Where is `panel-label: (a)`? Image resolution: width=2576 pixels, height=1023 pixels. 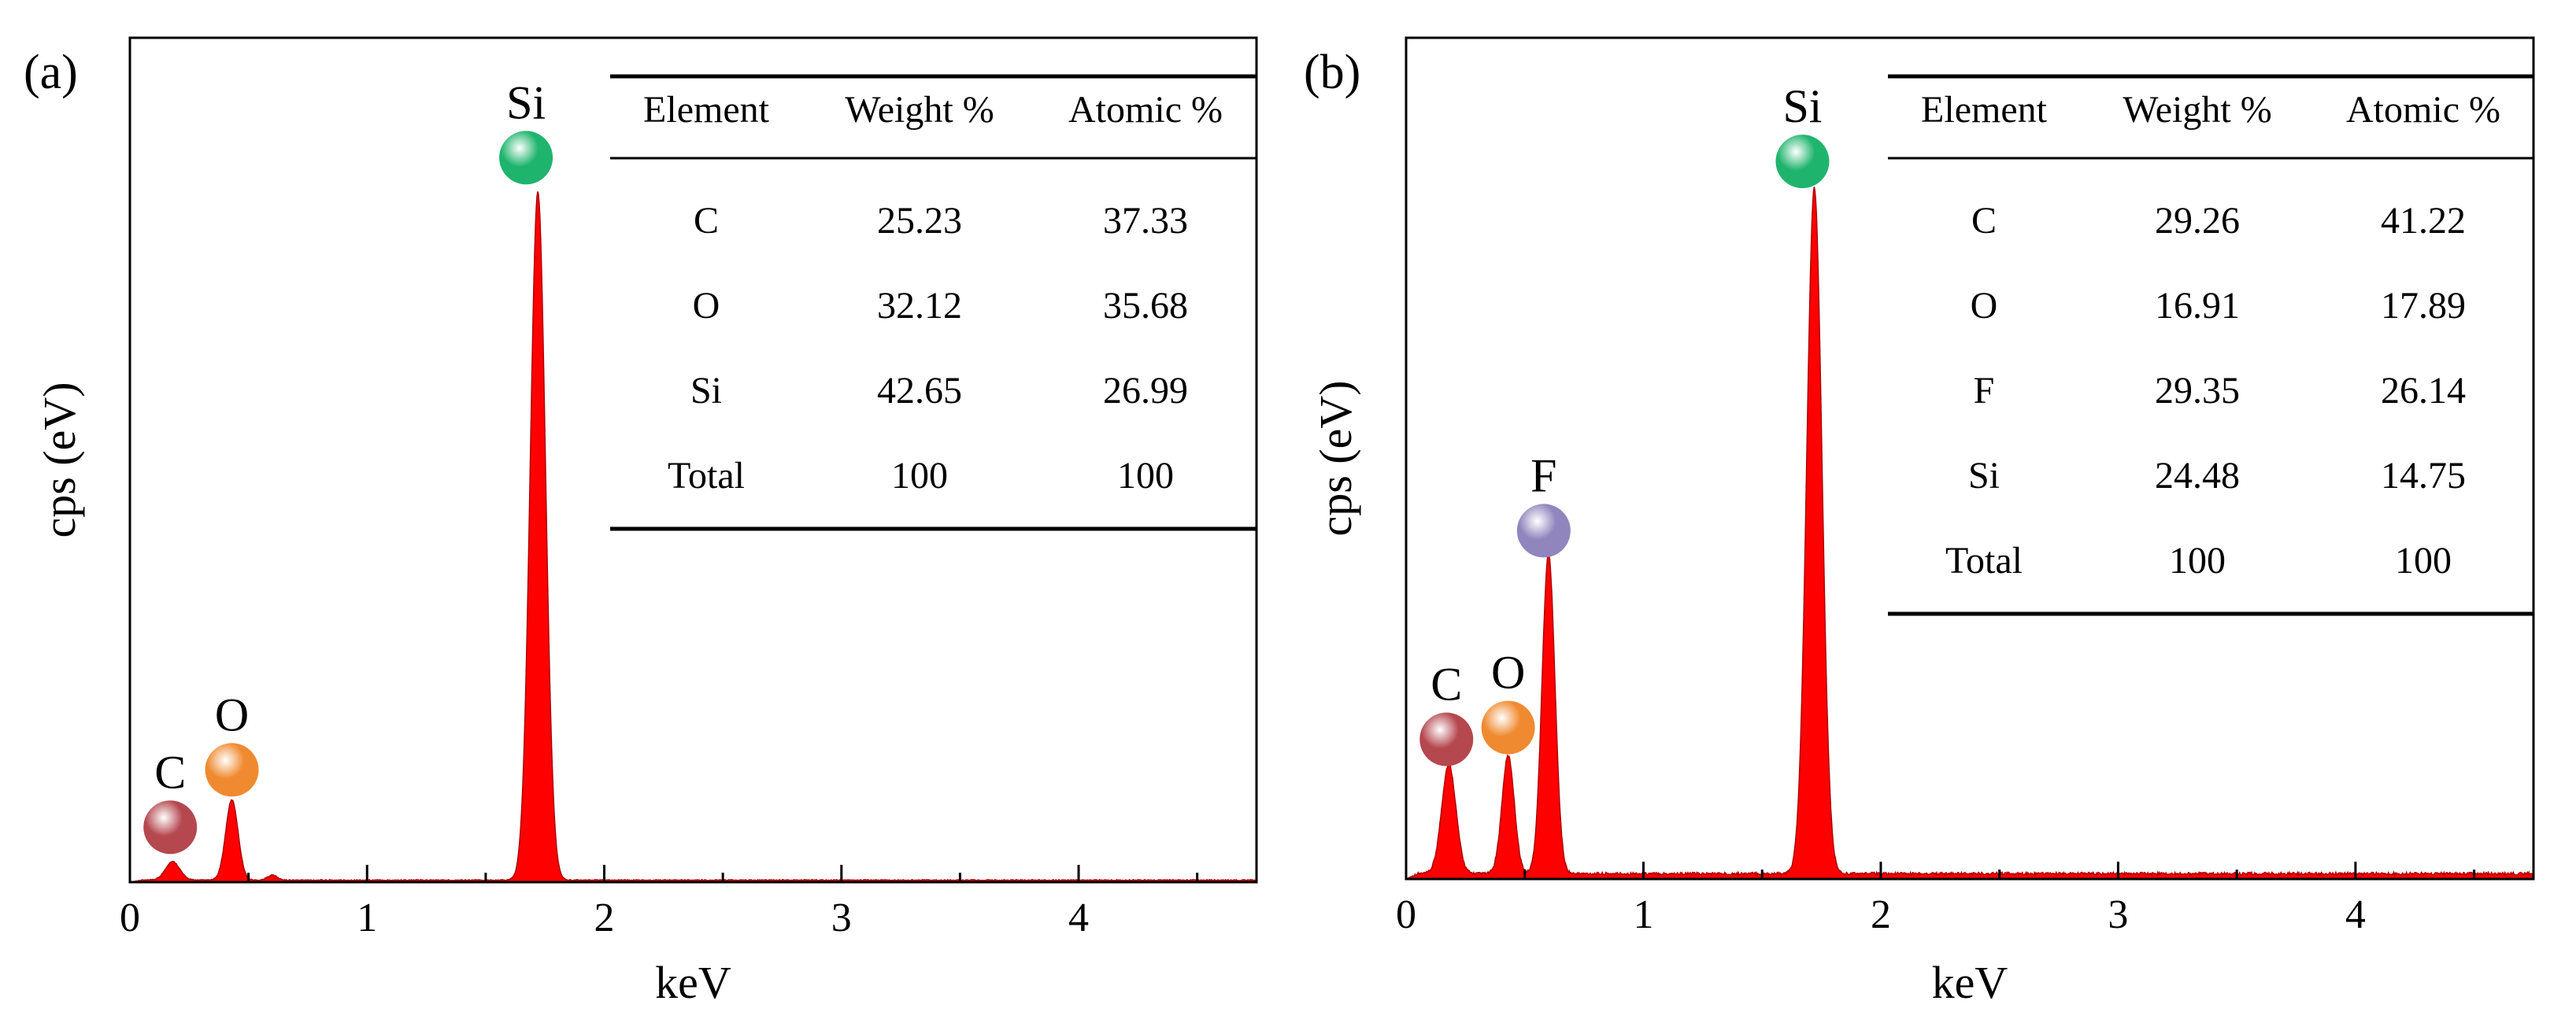 panel-label: (a) is located at coordinates (51, 72).